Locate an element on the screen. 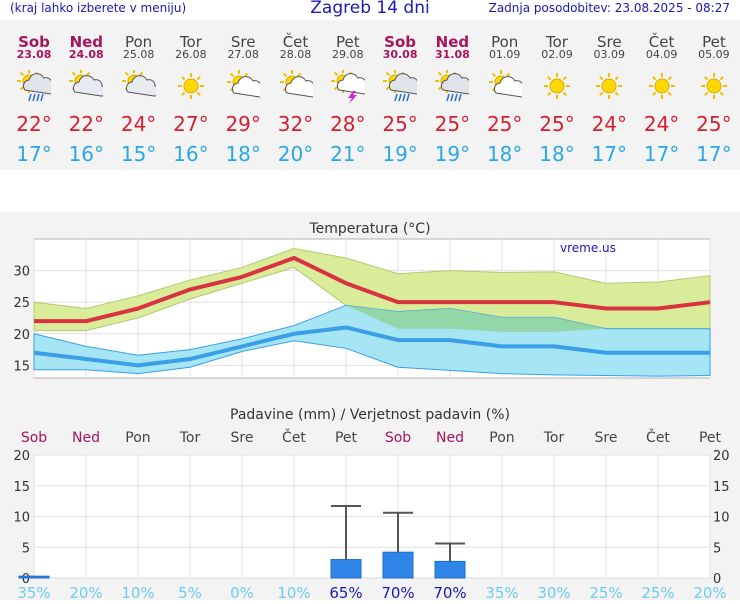 The height and width of the screenshot is (604, 740). temp-max: 22° is located at coordinates (34, 124).